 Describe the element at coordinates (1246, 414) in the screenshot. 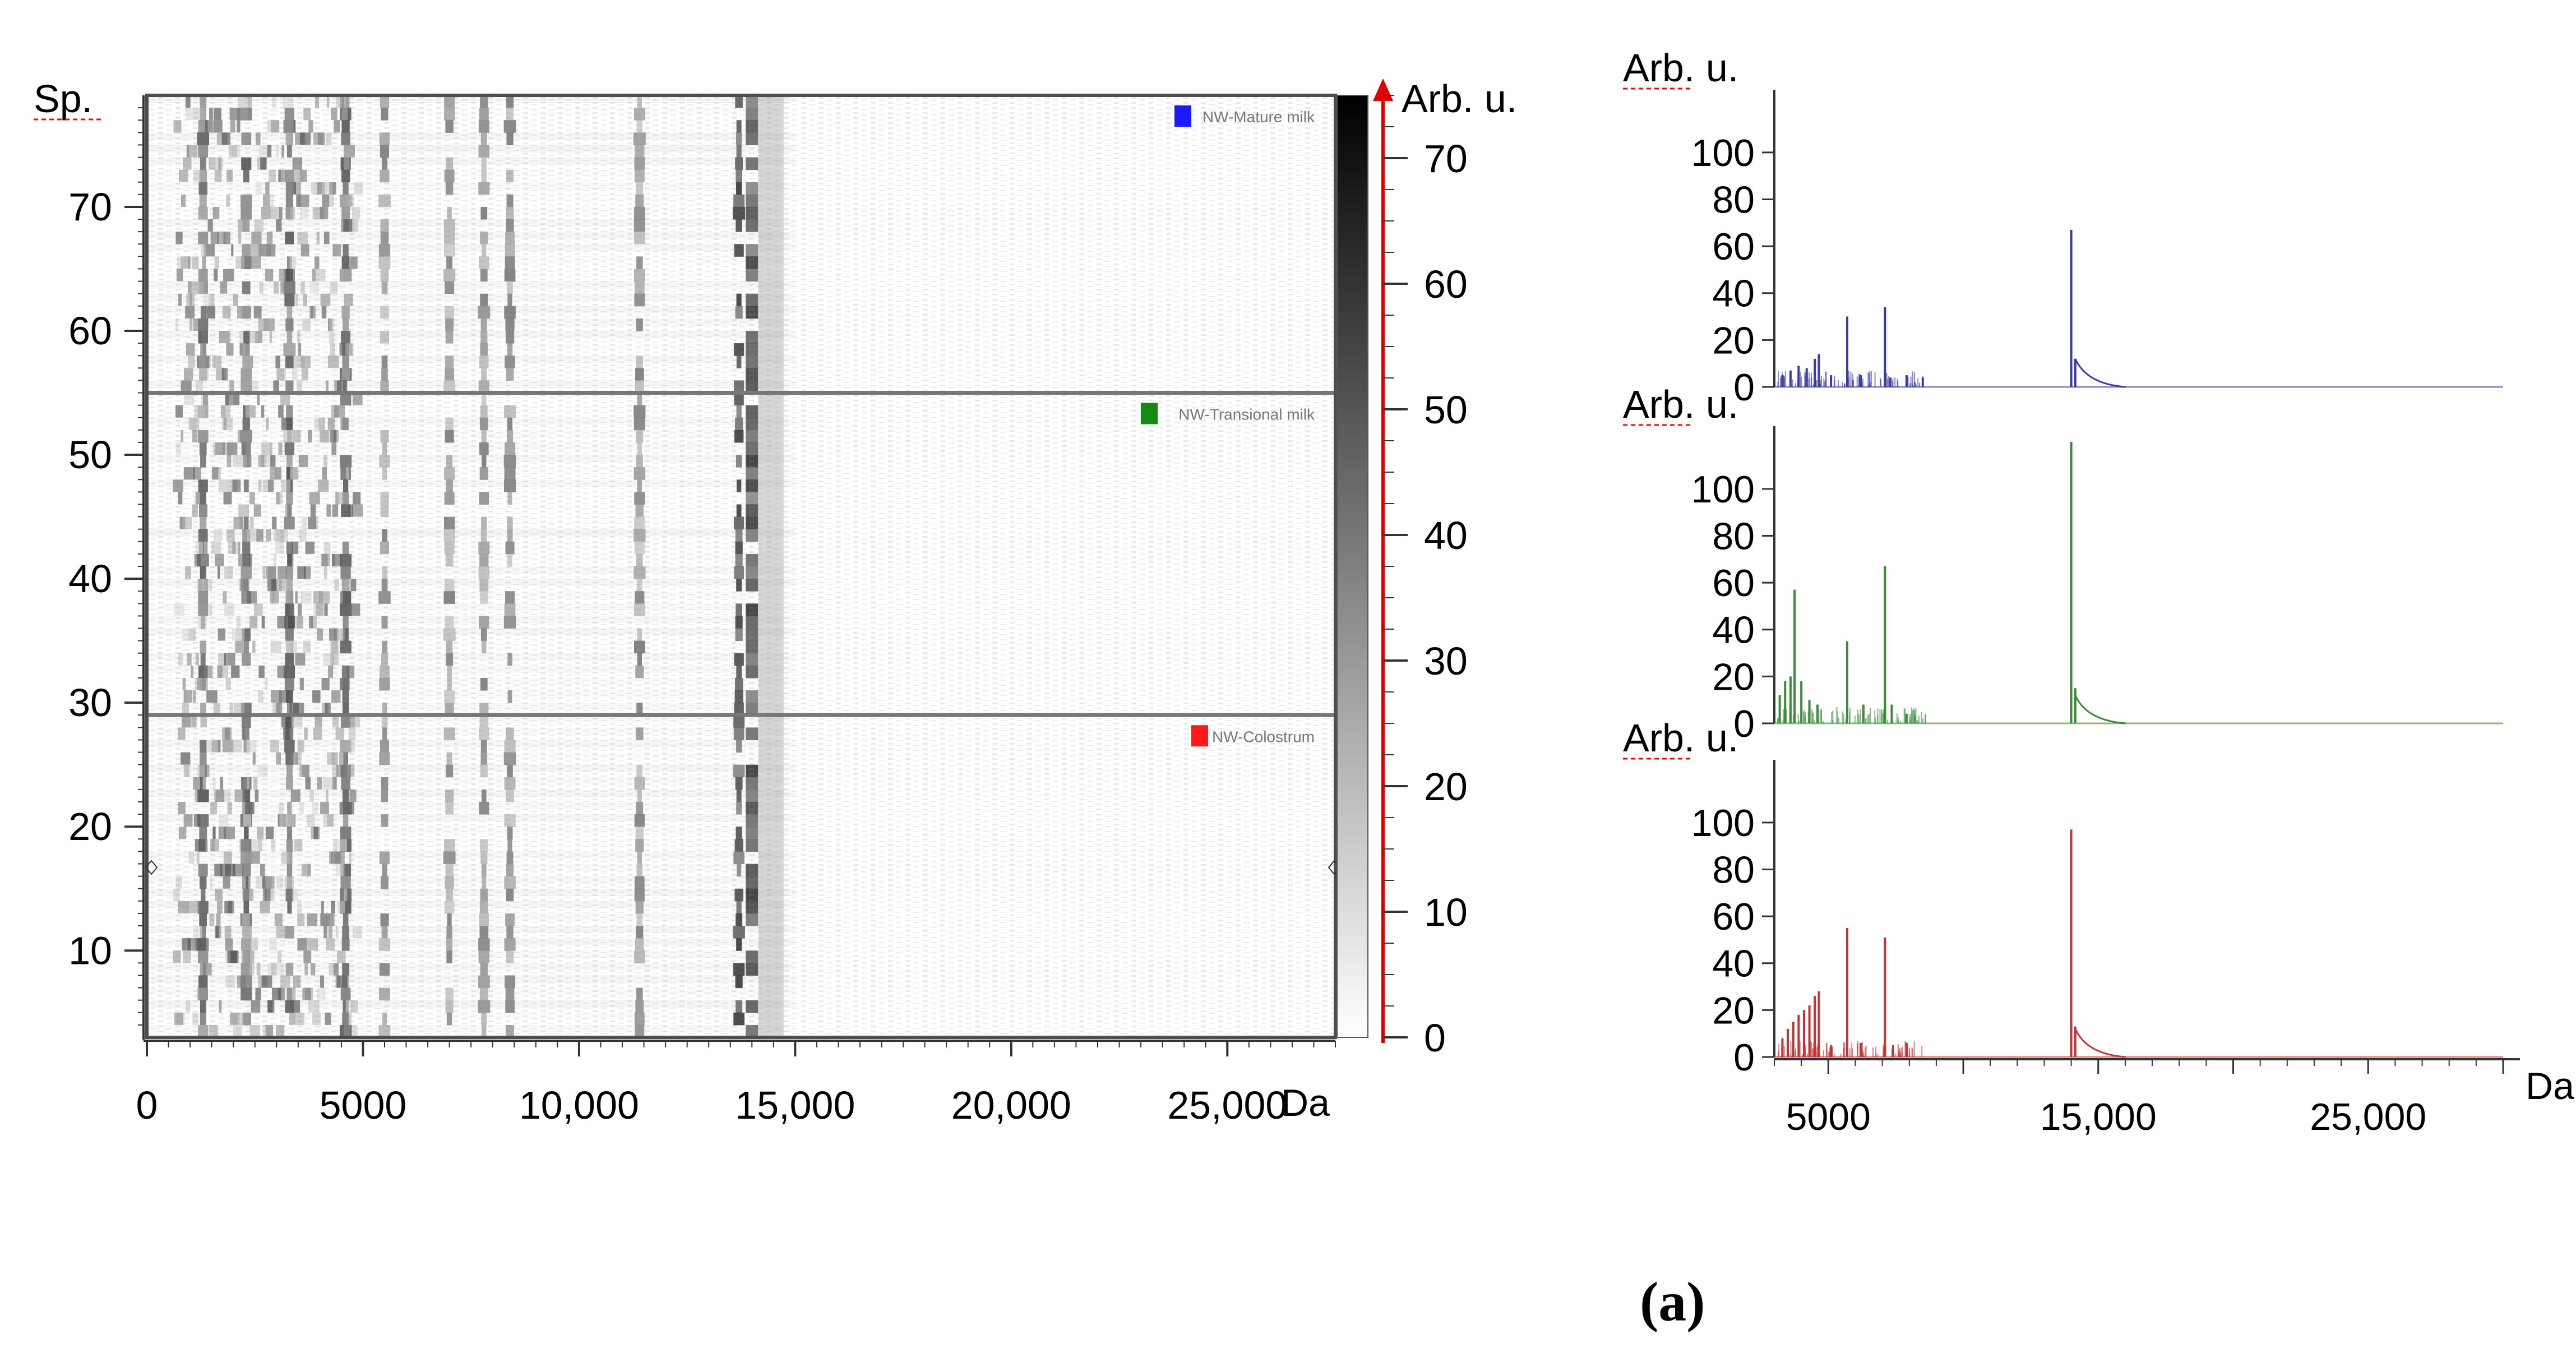

I see `group-label: NW-Transional milk` at that location.